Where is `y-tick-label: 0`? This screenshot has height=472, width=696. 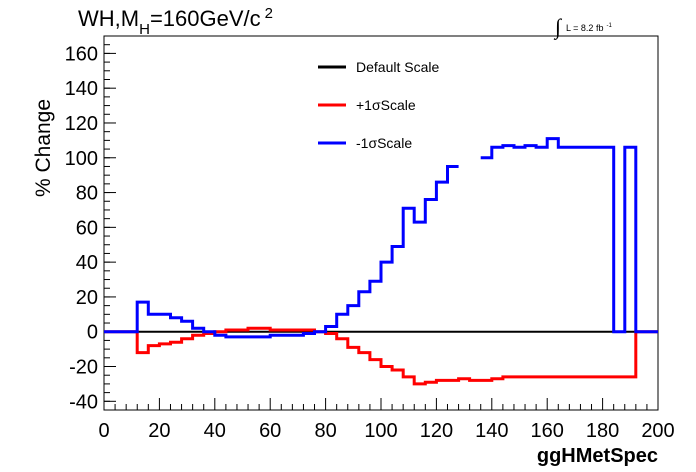
y-tick-label: 0 is located at coordinates (92, 333).